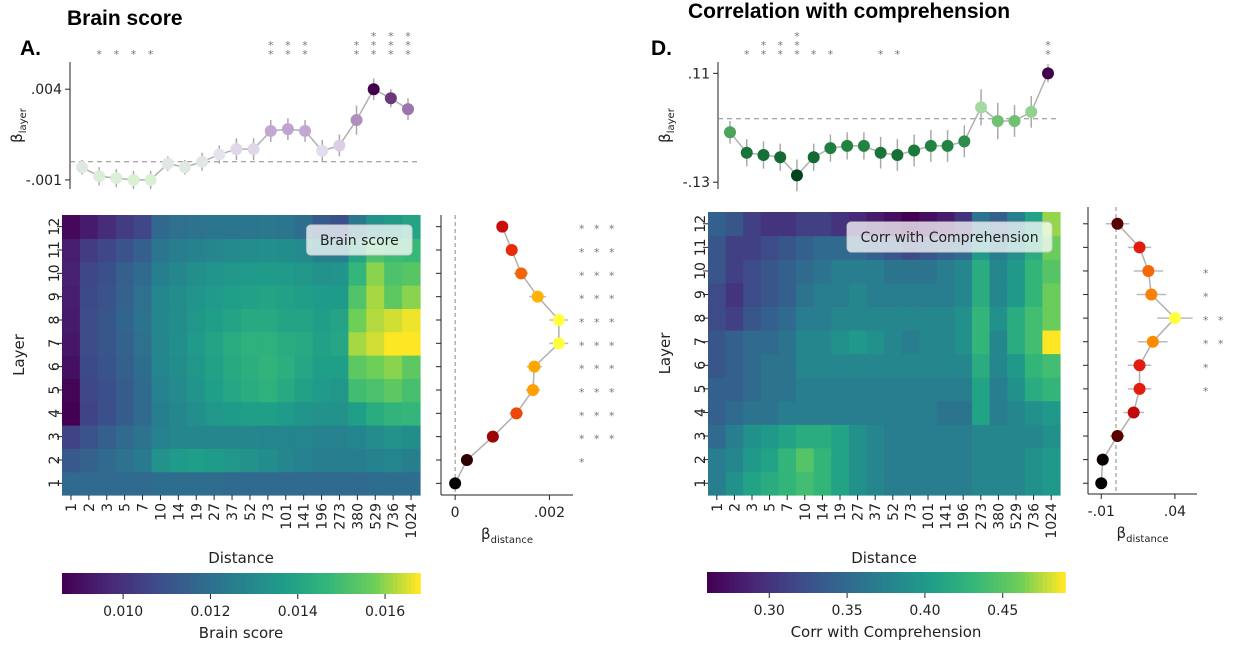  Describe the element at coordinates (964, 516) in the screenshot. I see `x-tick-label: 196` at that location.